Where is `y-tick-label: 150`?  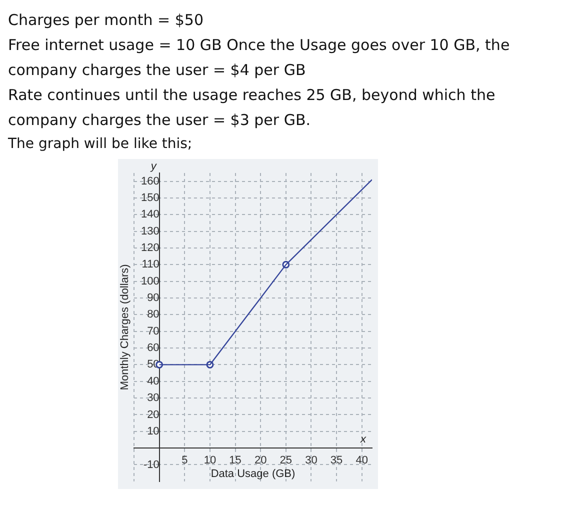 y-tick-label: 150 is located at coordinates (150, 198).